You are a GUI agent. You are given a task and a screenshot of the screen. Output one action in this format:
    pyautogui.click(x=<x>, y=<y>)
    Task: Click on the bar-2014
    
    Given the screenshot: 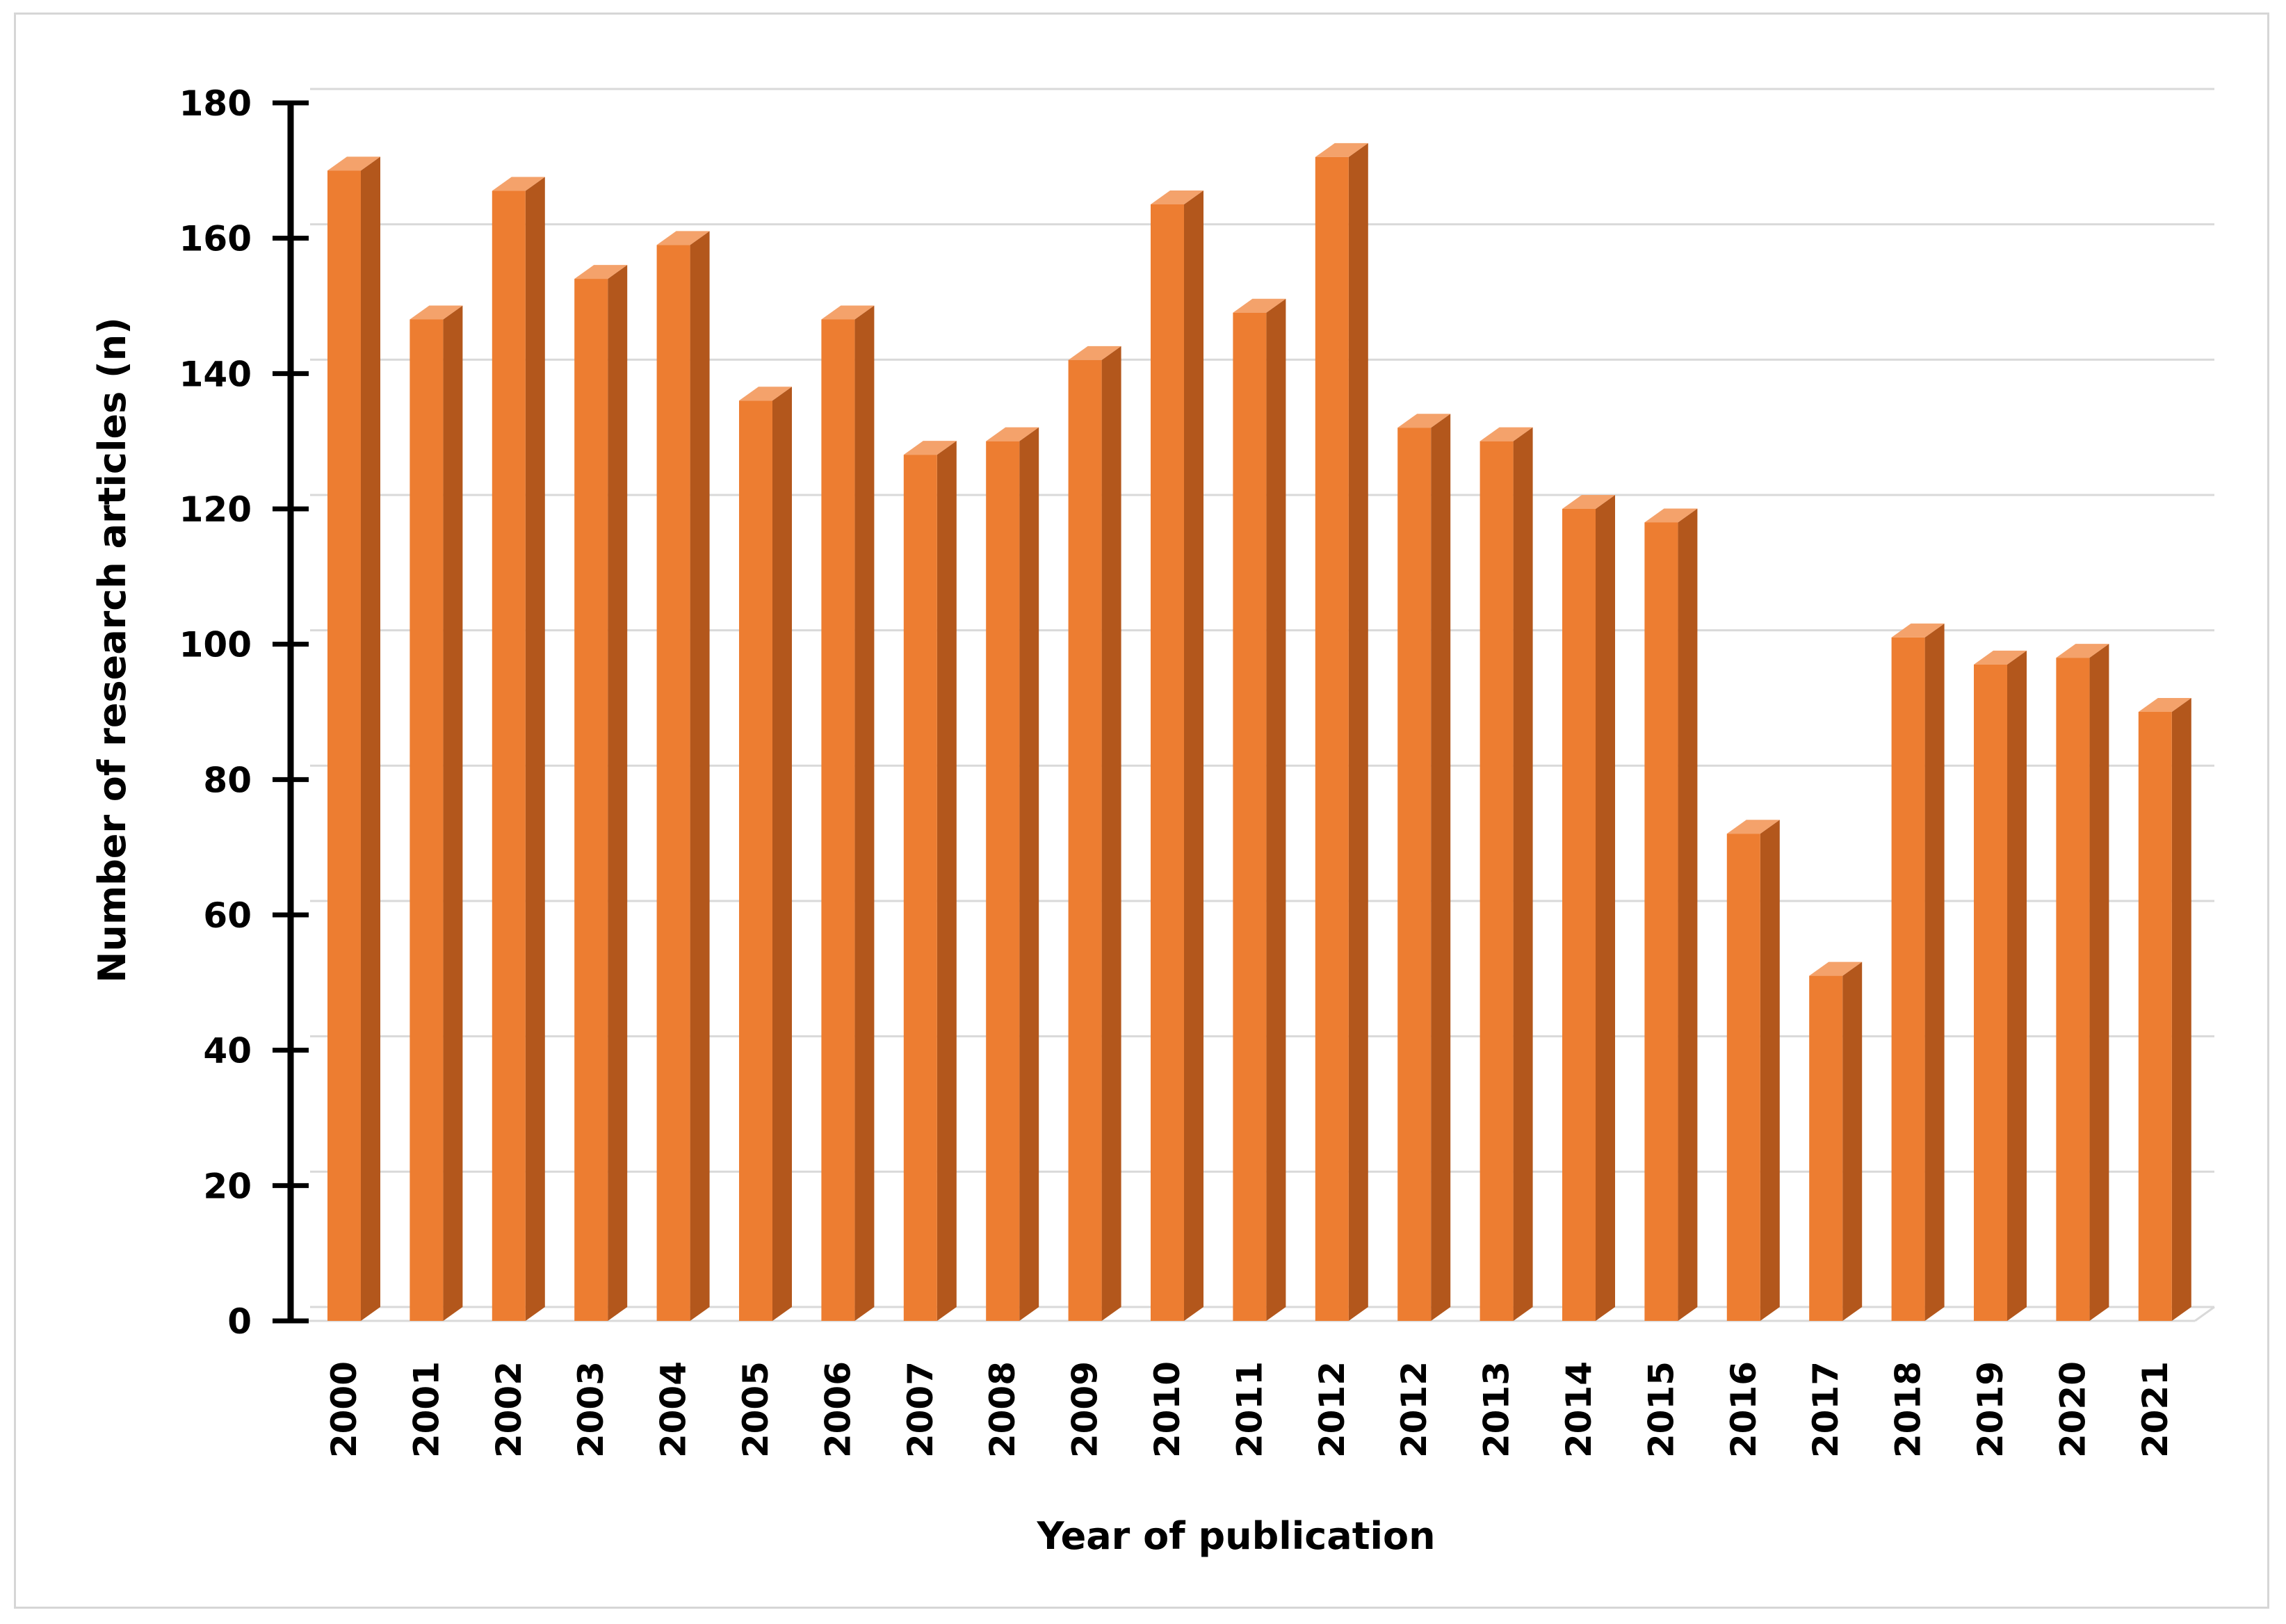 What is the action you would take?
    pyautogui.click(x=1589, y=908)
    